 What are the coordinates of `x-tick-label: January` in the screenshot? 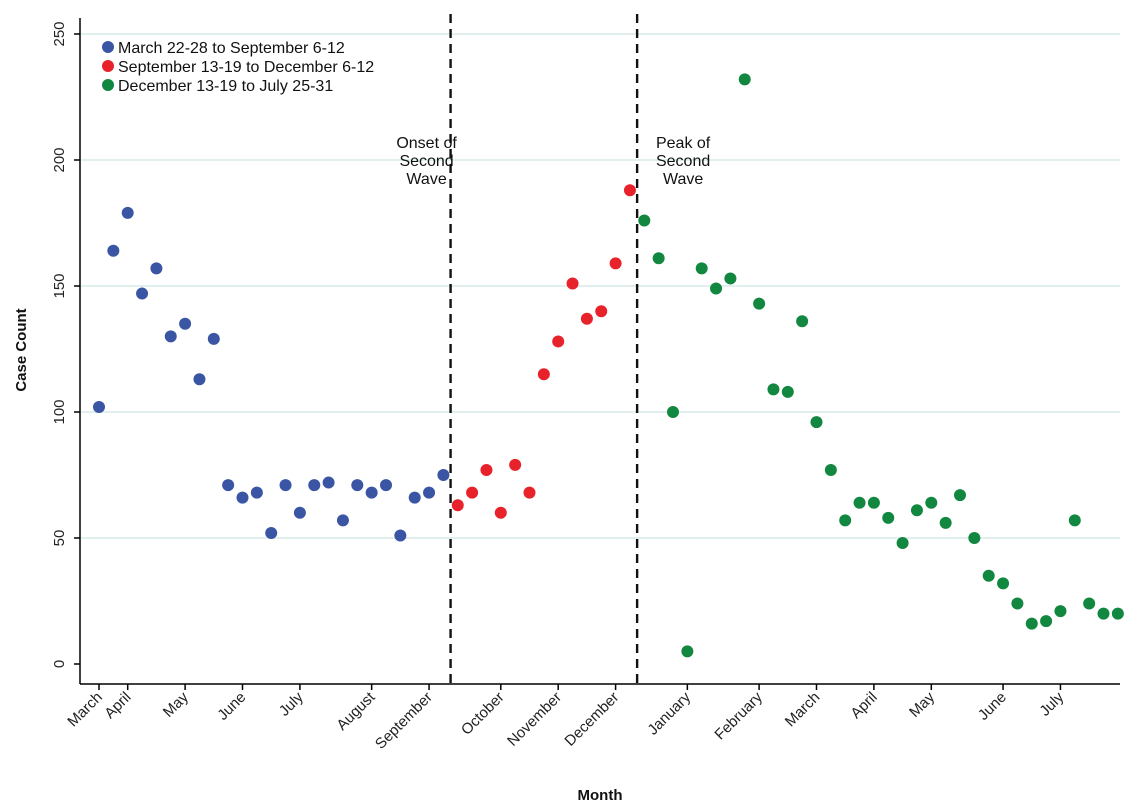 It's located at (669, 713).